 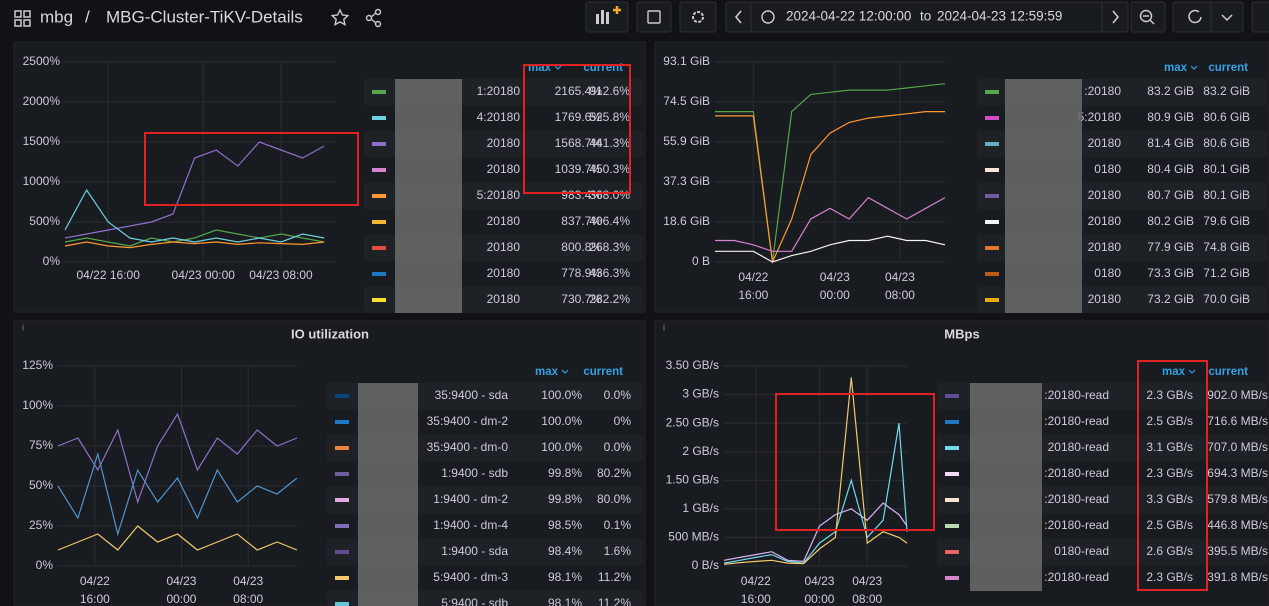 I want to click on legend-current: 79.6 GiB, so click(x=1226, y=221).